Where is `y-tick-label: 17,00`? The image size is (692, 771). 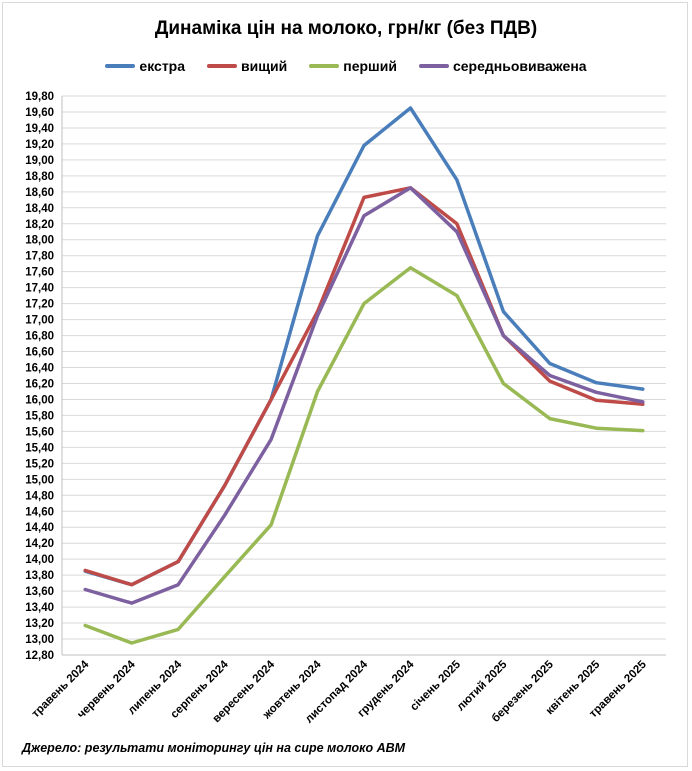
y-tick-label: 17,00 is located at coordinates (39, 321).